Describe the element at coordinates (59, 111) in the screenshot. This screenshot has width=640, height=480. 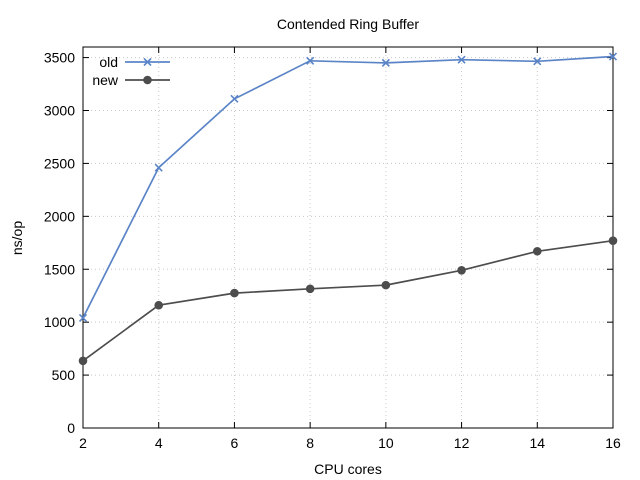
I see `y-tick-label: 3000` at that location.